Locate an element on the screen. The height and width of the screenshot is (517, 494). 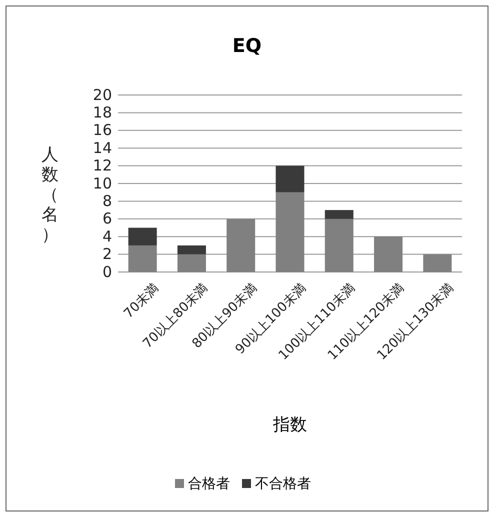
y-tick-label: 12 is located at coordinates (102, 165).